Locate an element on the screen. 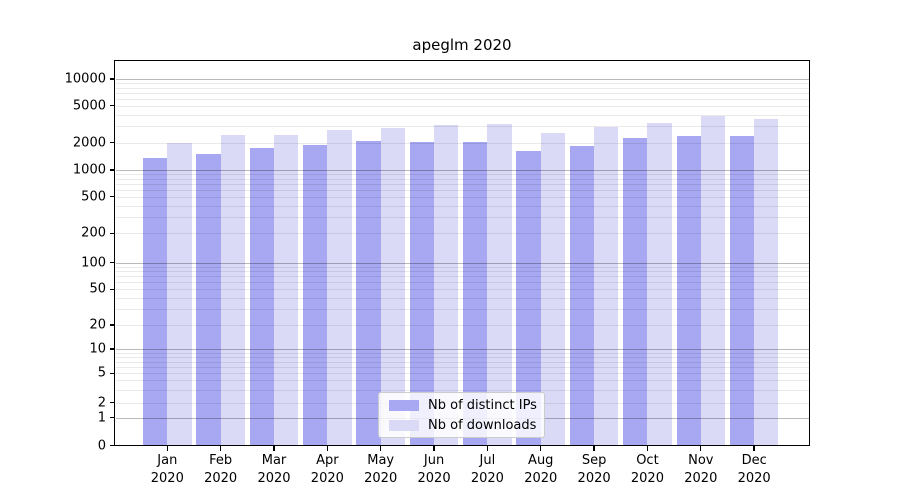  x-tick-label: Jun 2020 is located at coordinates (434, 469).